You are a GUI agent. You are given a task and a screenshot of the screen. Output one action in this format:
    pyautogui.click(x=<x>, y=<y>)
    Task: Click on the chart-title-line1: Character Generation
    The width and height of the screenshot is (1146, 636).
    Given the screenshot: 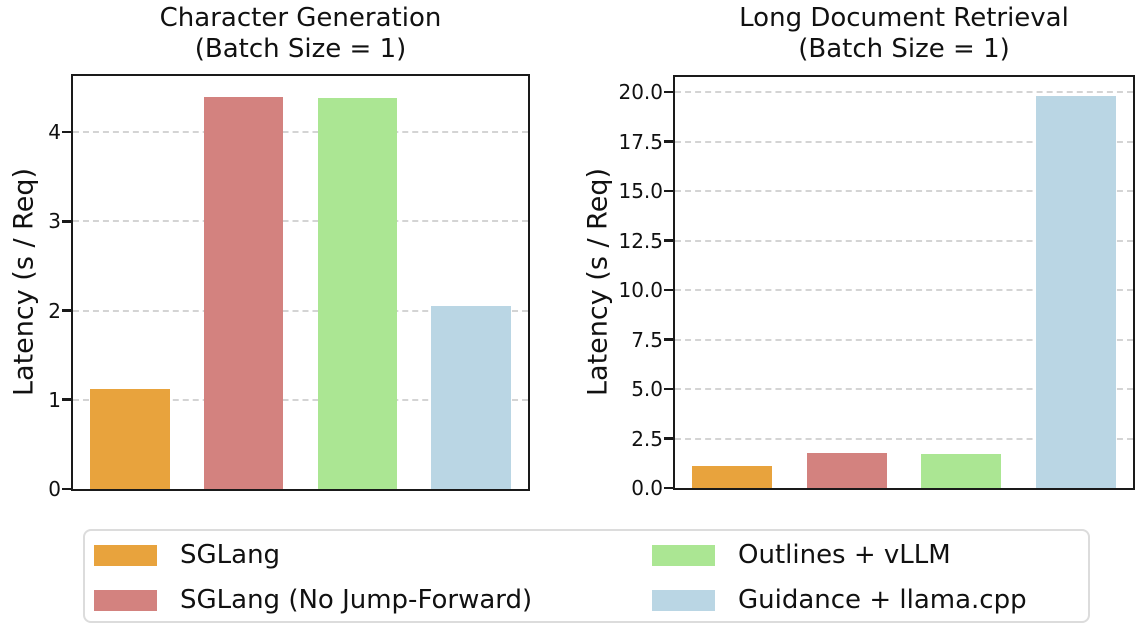 What is the action you would take?
    pyautogui.click(x=300, y=18)
    